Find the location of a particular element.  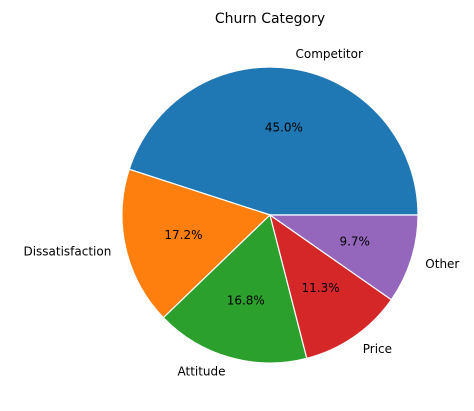

category-label-competitor: Competitor is located at coordinates (328, 54).